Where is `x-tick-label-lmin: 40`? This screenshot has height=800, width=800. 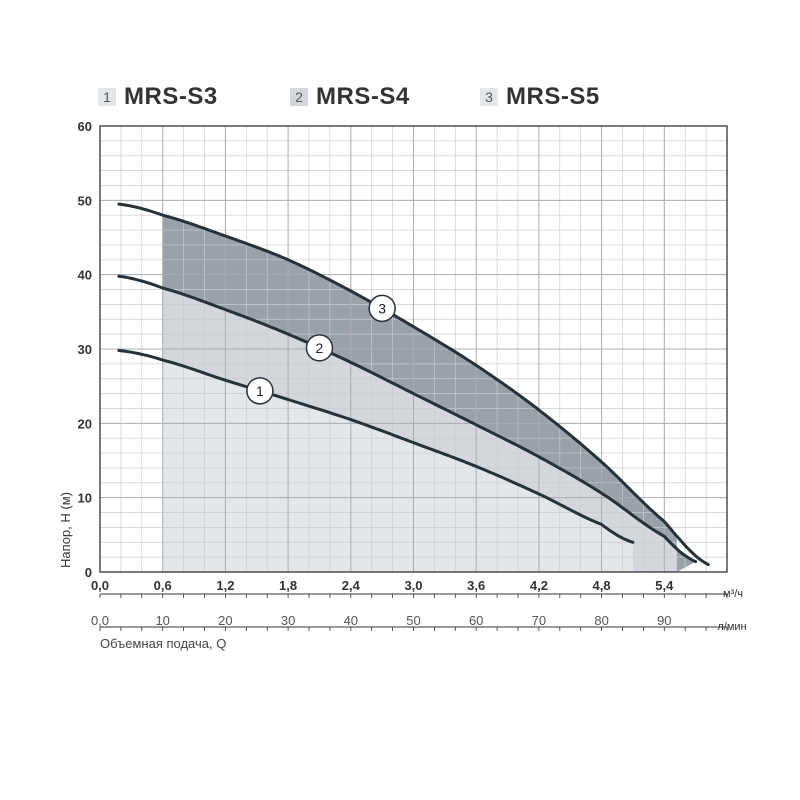
x-tick-label-lmin: 40 is located at coordinates (351, 620).